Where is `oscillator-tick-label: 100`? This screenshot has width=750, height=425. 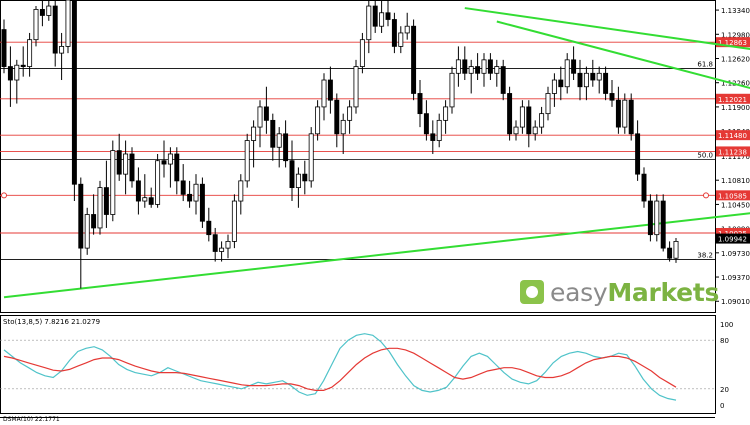
oscillator-tick-label: 100 is located at coordinates (726, 325).